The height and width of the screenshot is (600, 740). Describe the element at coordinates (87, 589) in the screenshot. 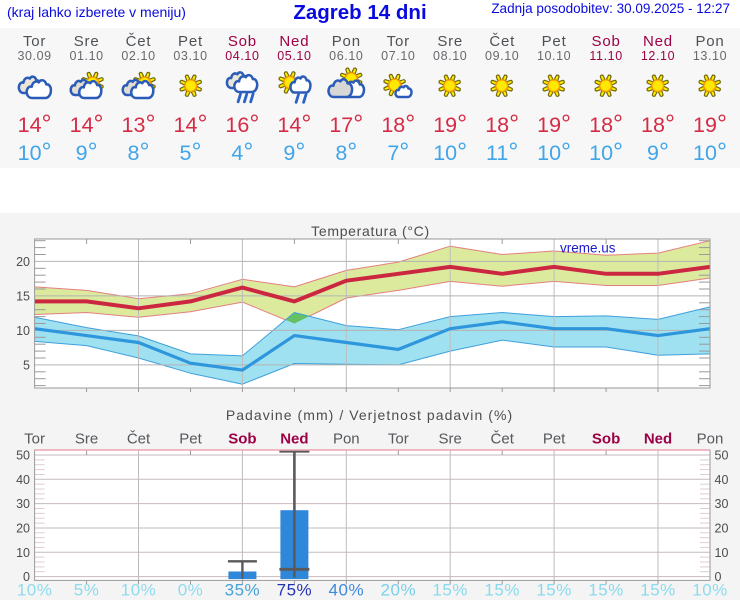

I see `svg-text: 5%` at that location.